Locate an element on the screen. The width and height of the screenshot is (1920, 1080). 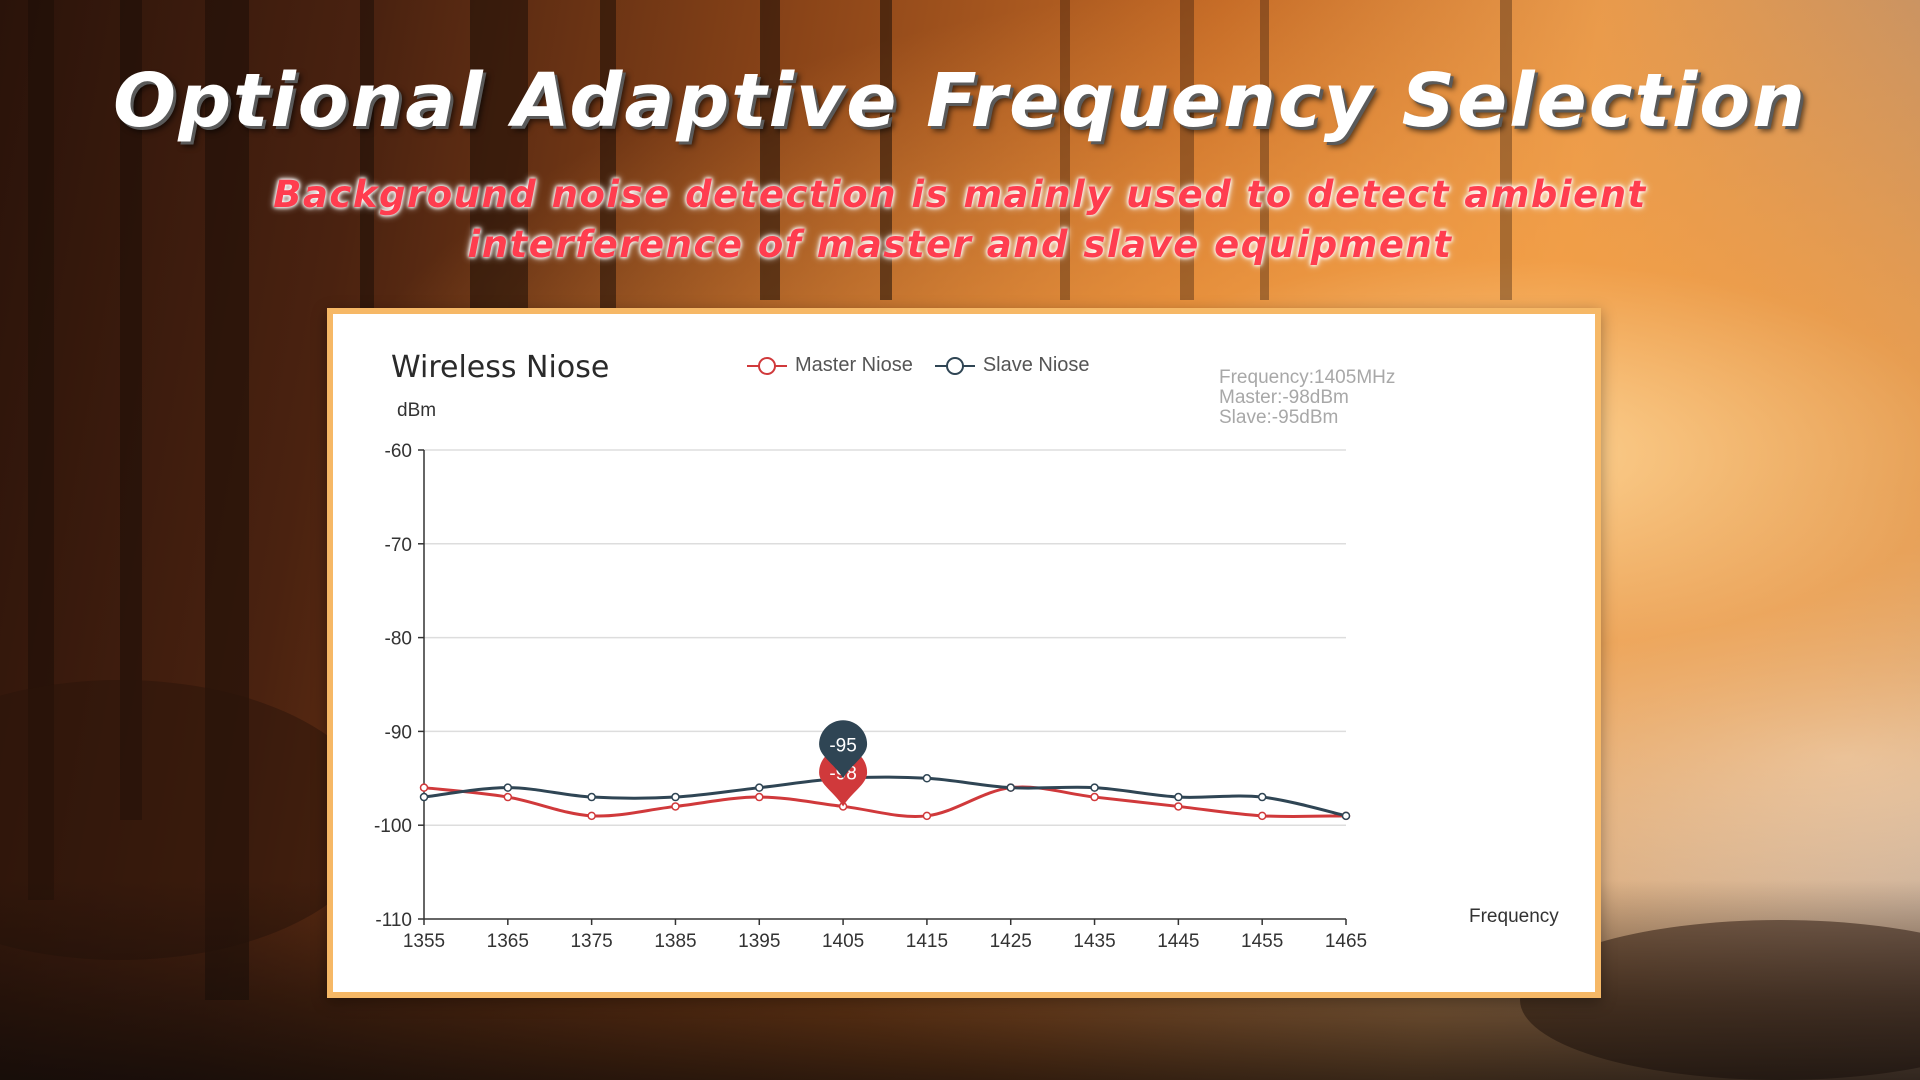
x-tick-label: 1375 is located at coordinates (591, 941).